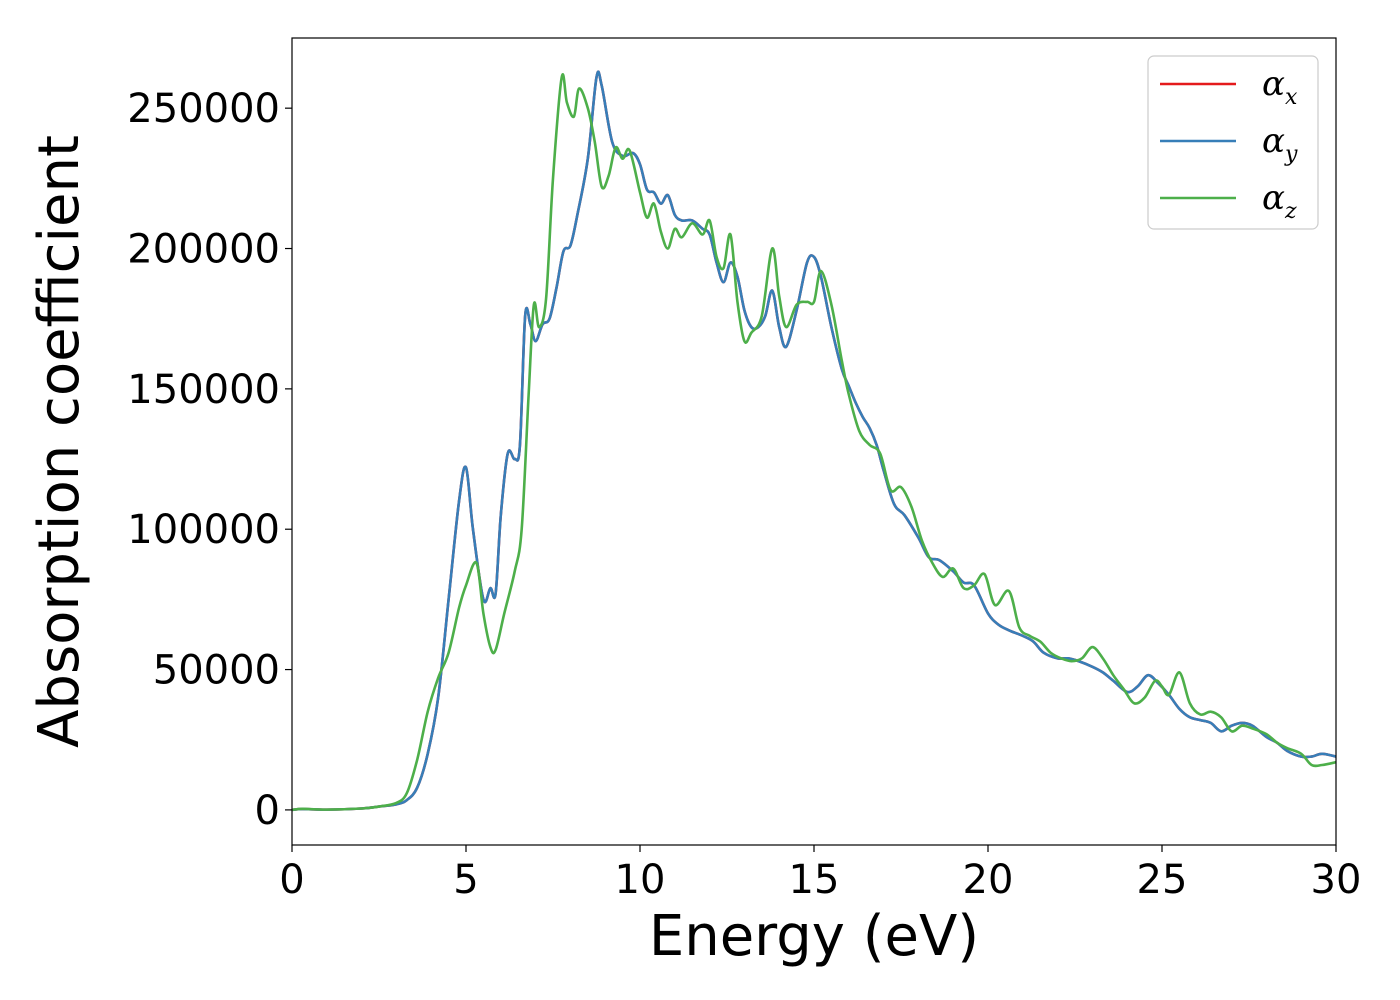 This screenshot has width=1400, height=1000. What do you see at coordinates (814, 936) in the screenshot?
I see `x-axis-title: Energy (eV)` at bounding box center [814, 936].